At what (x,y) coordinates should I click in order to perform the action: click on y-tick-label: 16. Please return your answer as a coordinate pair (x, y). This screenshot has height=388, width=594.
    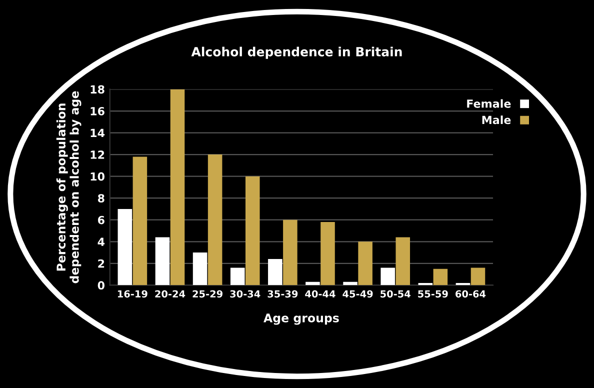
    Looking at the image, I should click on (97, 111).